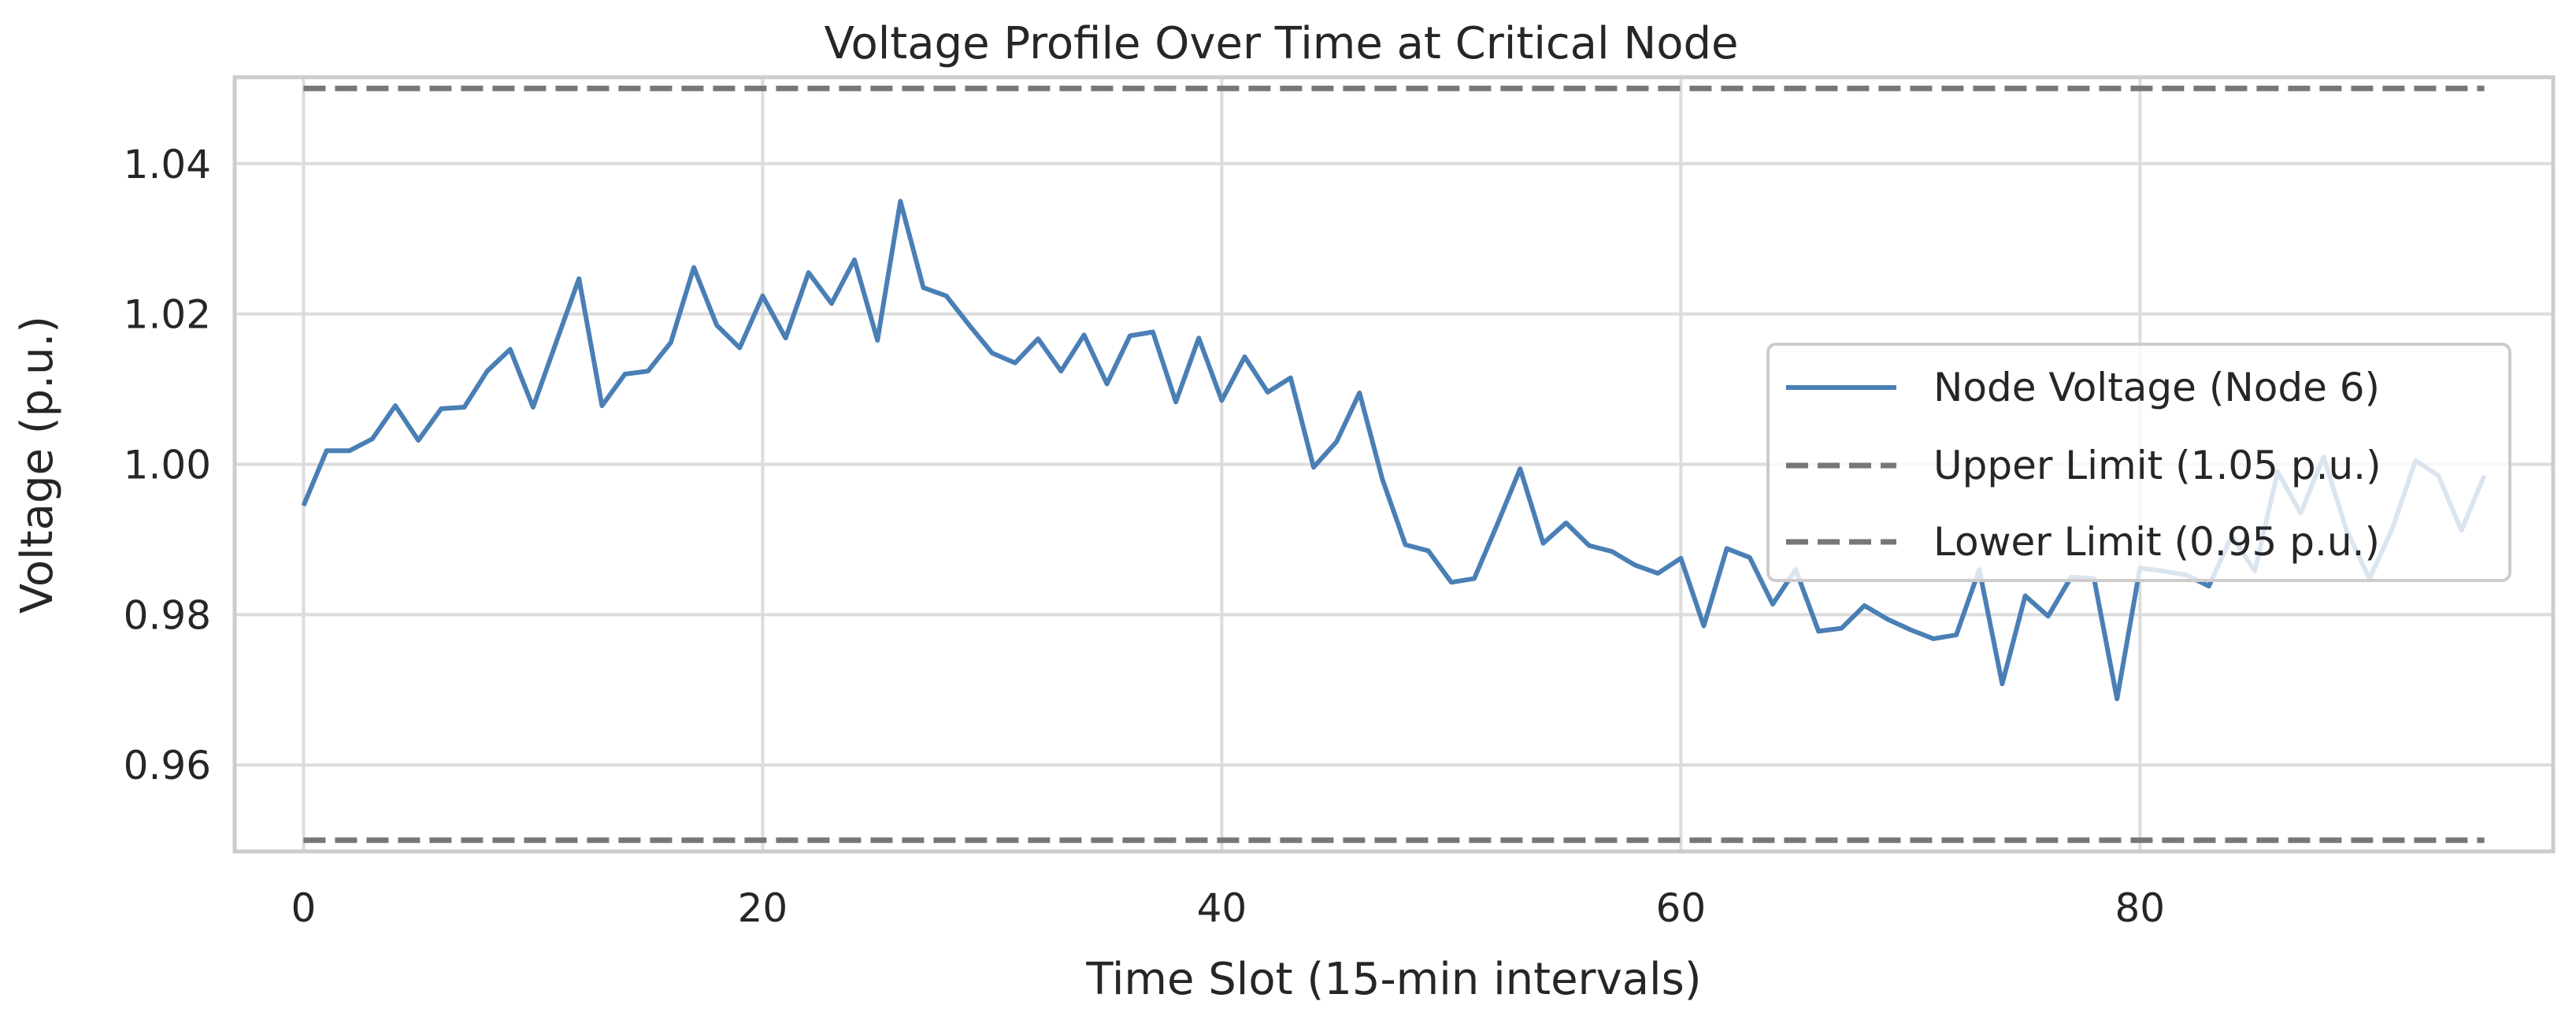  I want to click on legend-label-2: Upper Limit (1.05 p.u.), so click(2157, 465).